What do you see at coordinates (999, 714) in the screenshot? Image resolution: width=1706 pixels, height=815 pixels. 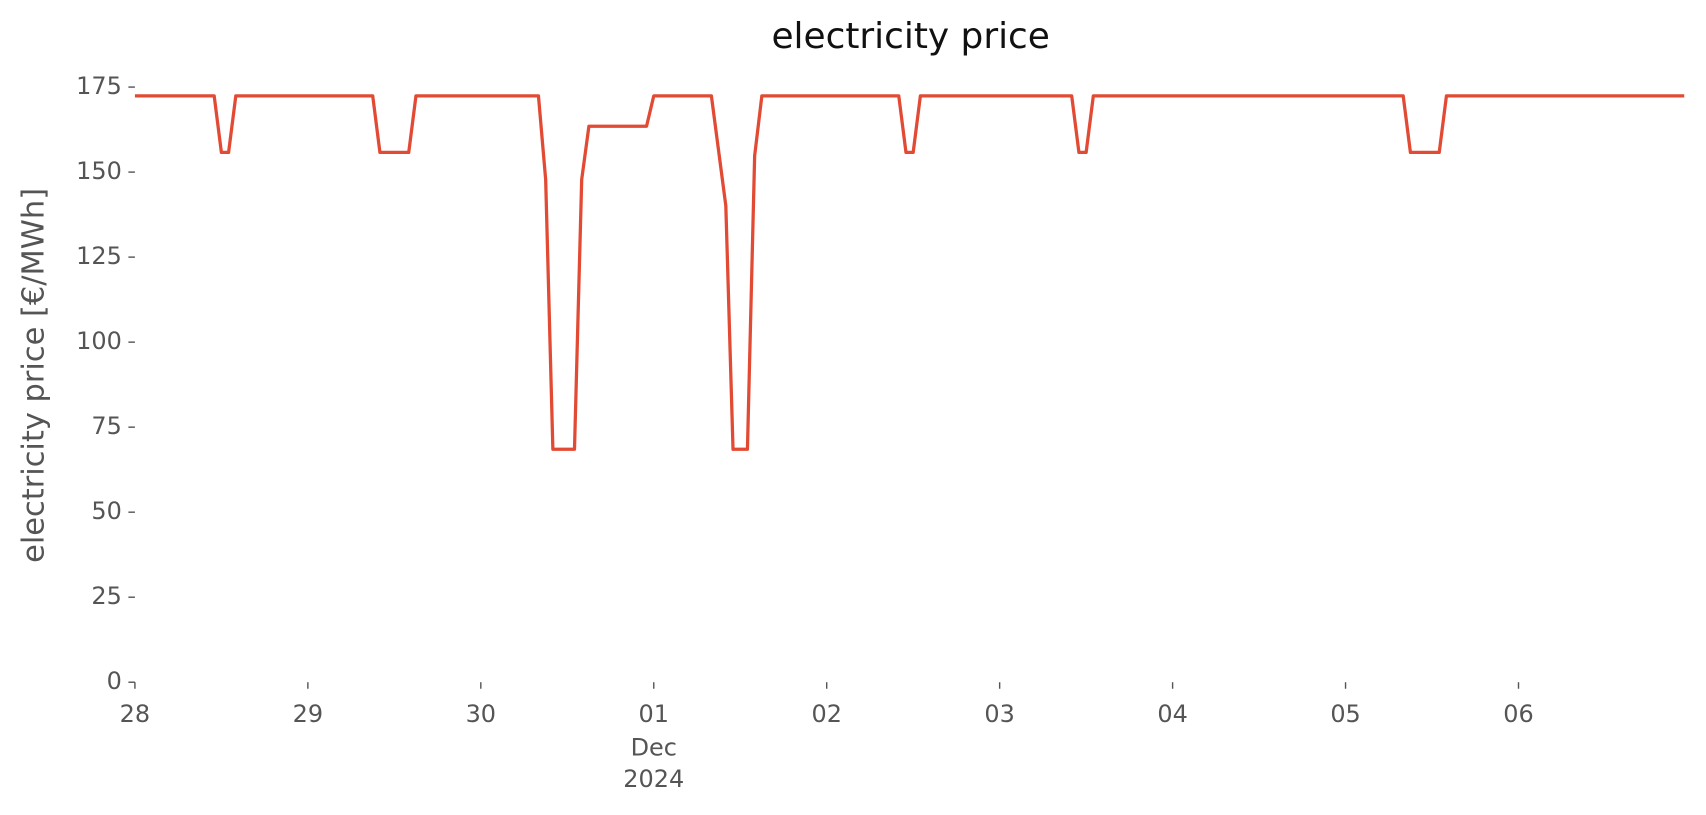 I see `x-tick-label: 03` at bounding box center [999, 714].